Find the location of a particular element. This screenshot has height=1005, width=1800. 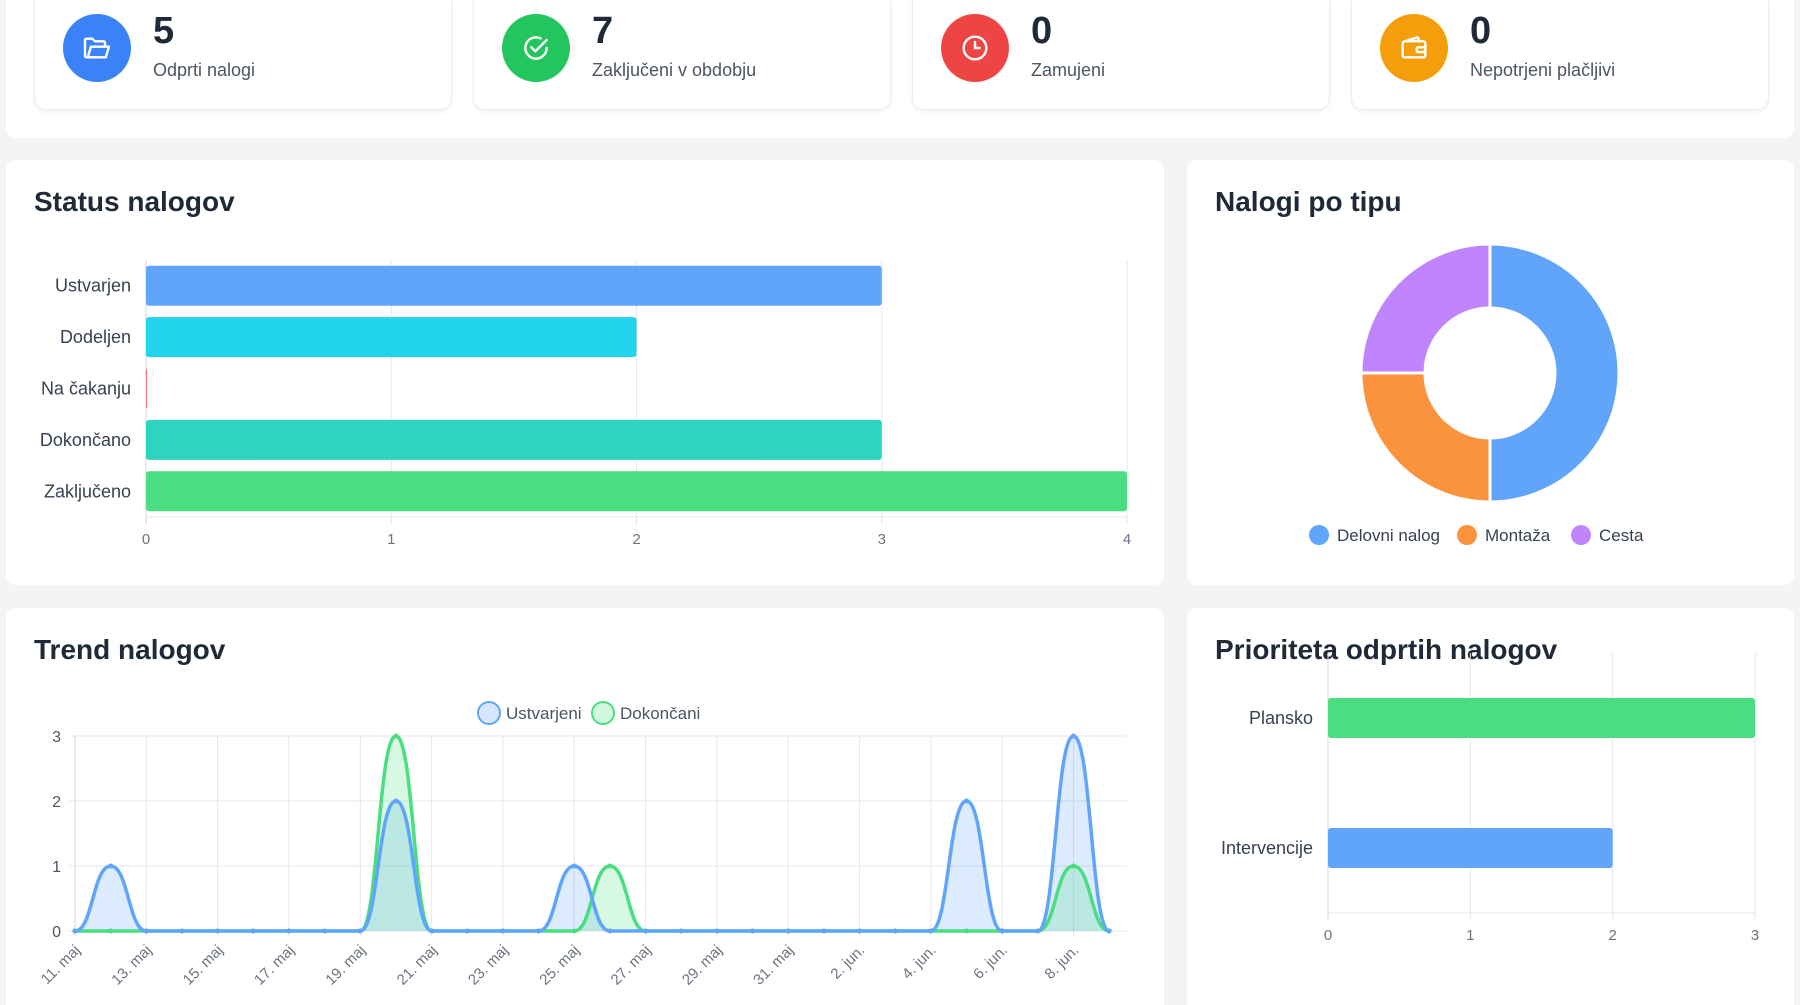

clock-icon is located at coordinates (975, 48).